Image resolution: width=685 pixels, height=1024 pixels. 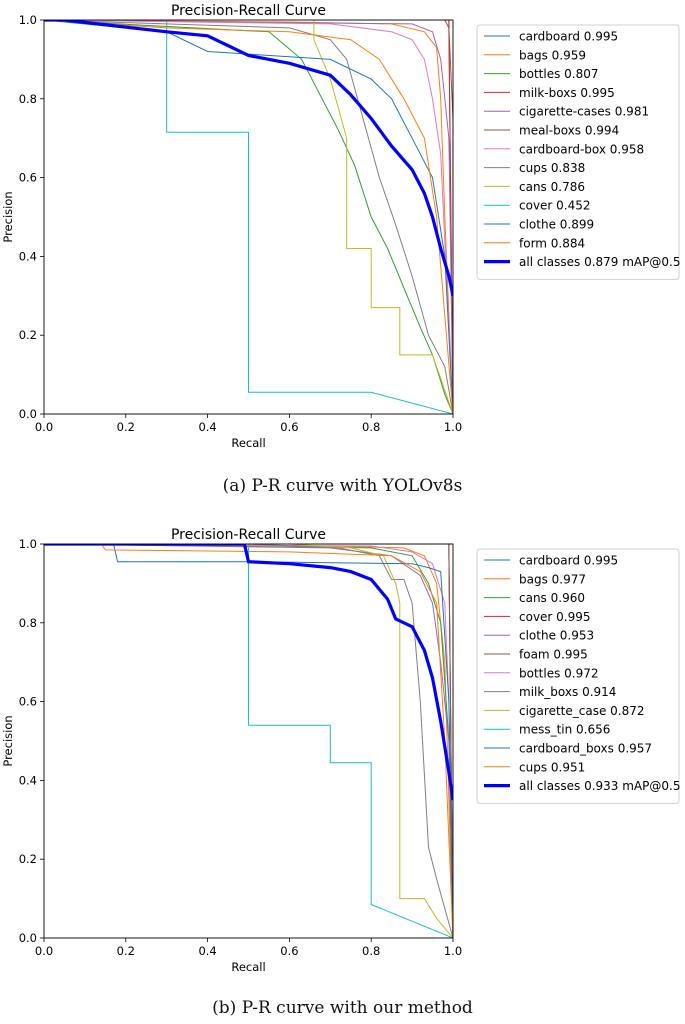 I want to click on chart-1-legend-entry-1: bags 0.977, so click(x=552, y=579).